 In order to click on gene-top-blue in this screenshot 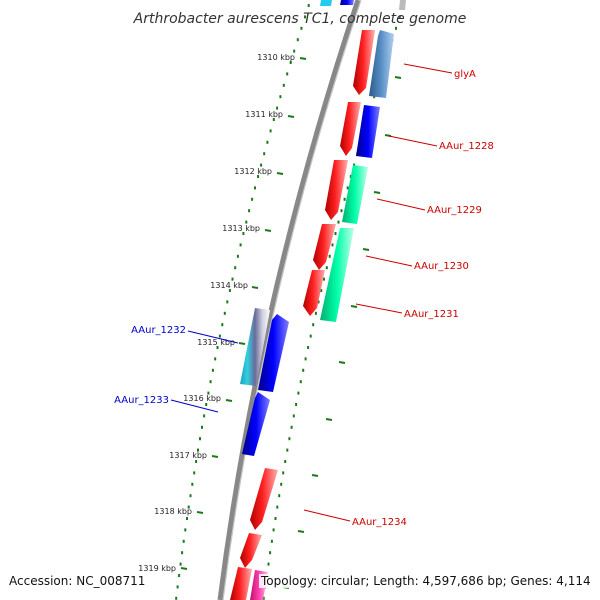, I will do `click(347, 2)`.